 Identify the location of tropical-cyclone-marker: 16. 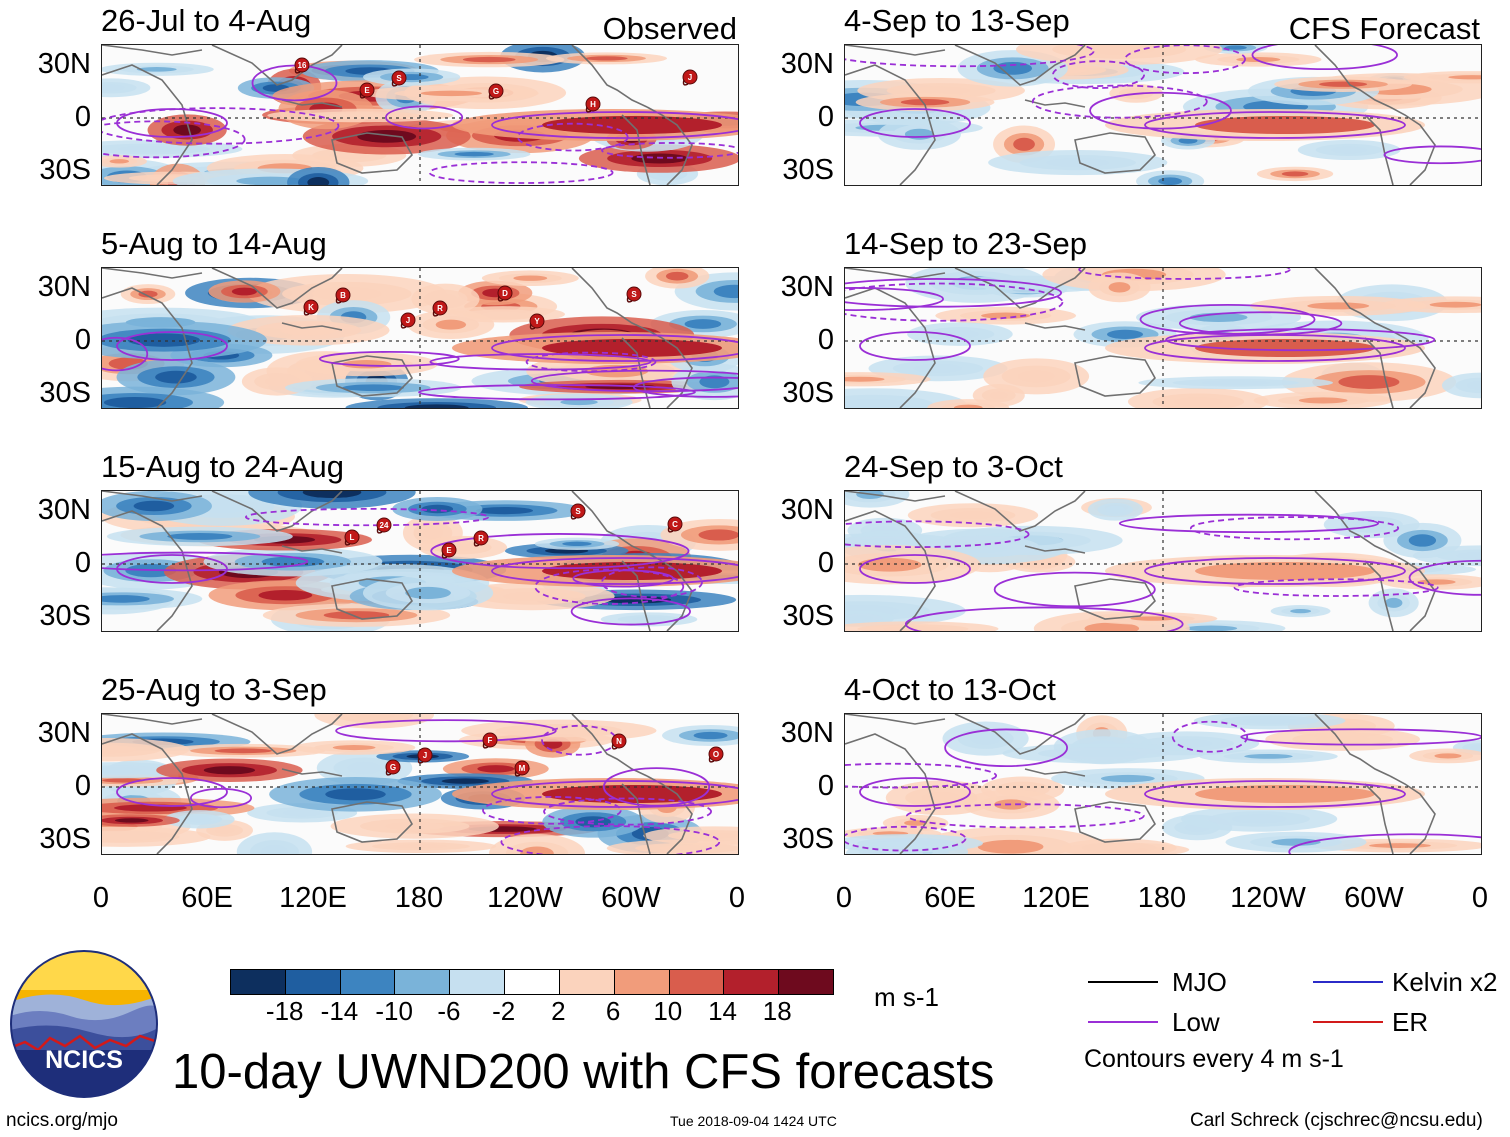
(302, 65).